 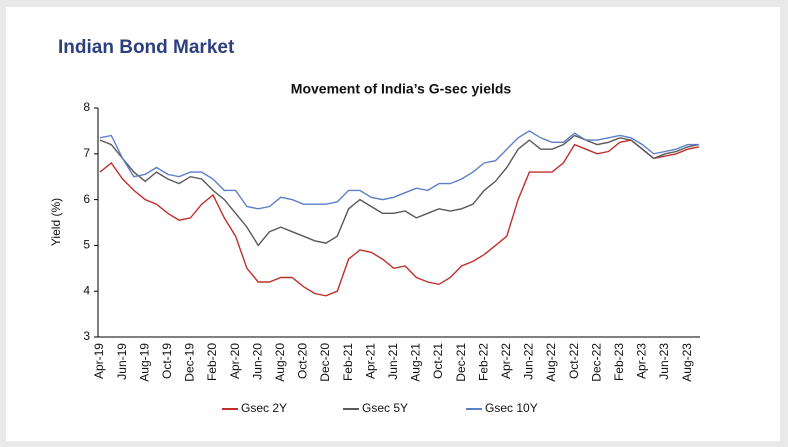 I want to click on x-tick-label: Jun-20, so click(x=257, y=361).